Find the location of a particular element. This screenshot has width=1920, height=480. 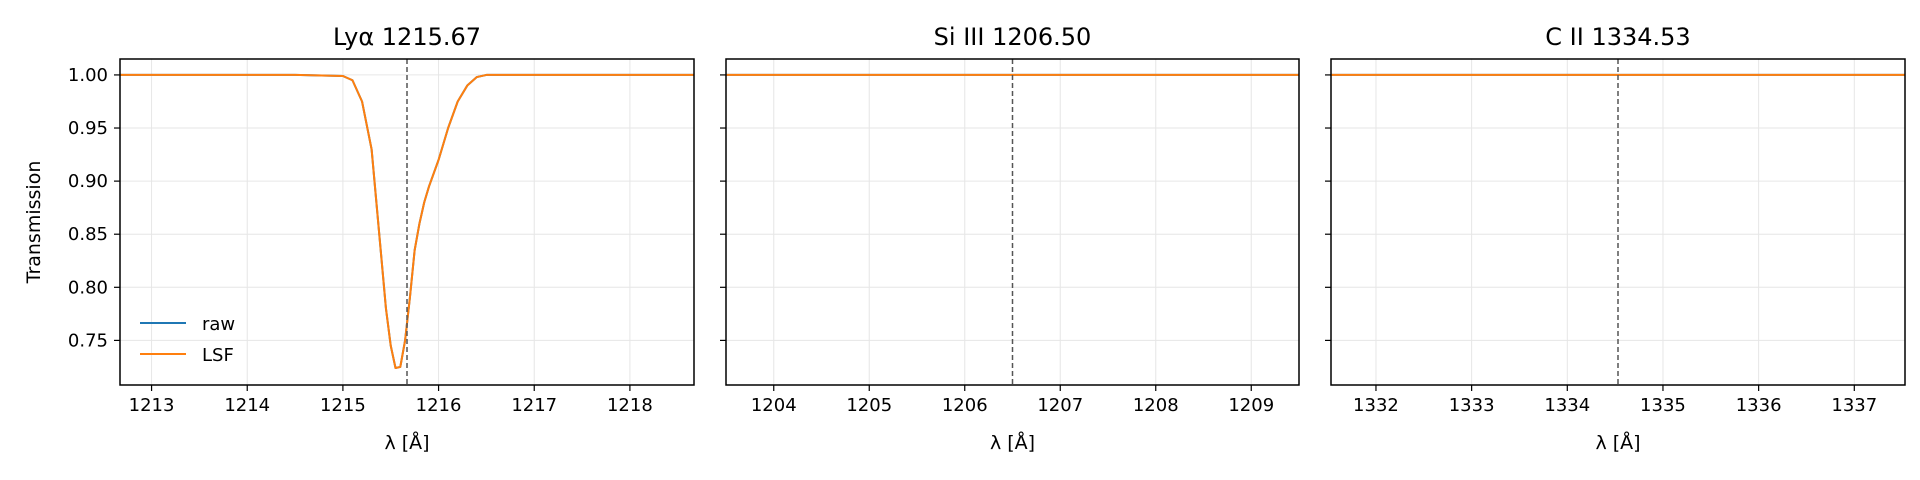

panel-title: Lyα 1215.67 is located at coordinates (407, 37).